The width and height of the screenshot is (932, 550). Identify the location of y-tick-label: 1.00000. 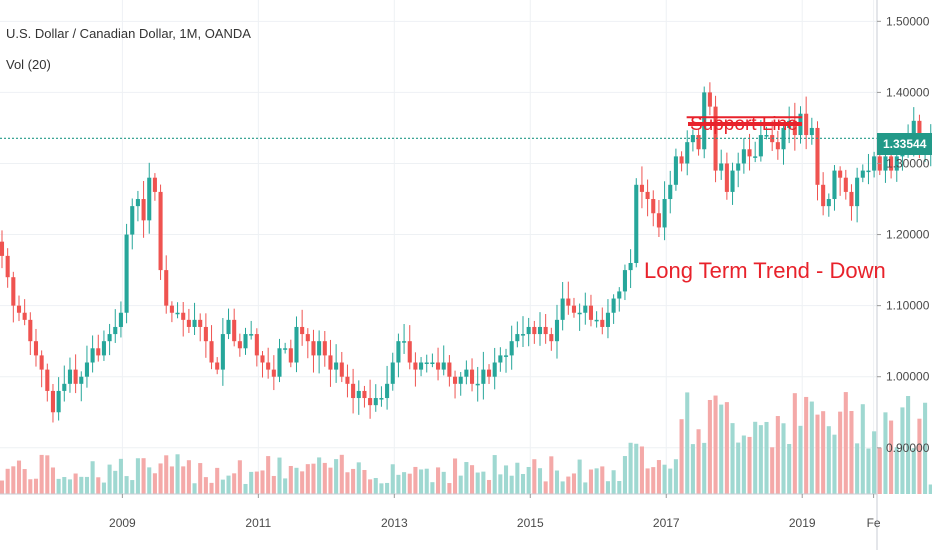
(908, 377).